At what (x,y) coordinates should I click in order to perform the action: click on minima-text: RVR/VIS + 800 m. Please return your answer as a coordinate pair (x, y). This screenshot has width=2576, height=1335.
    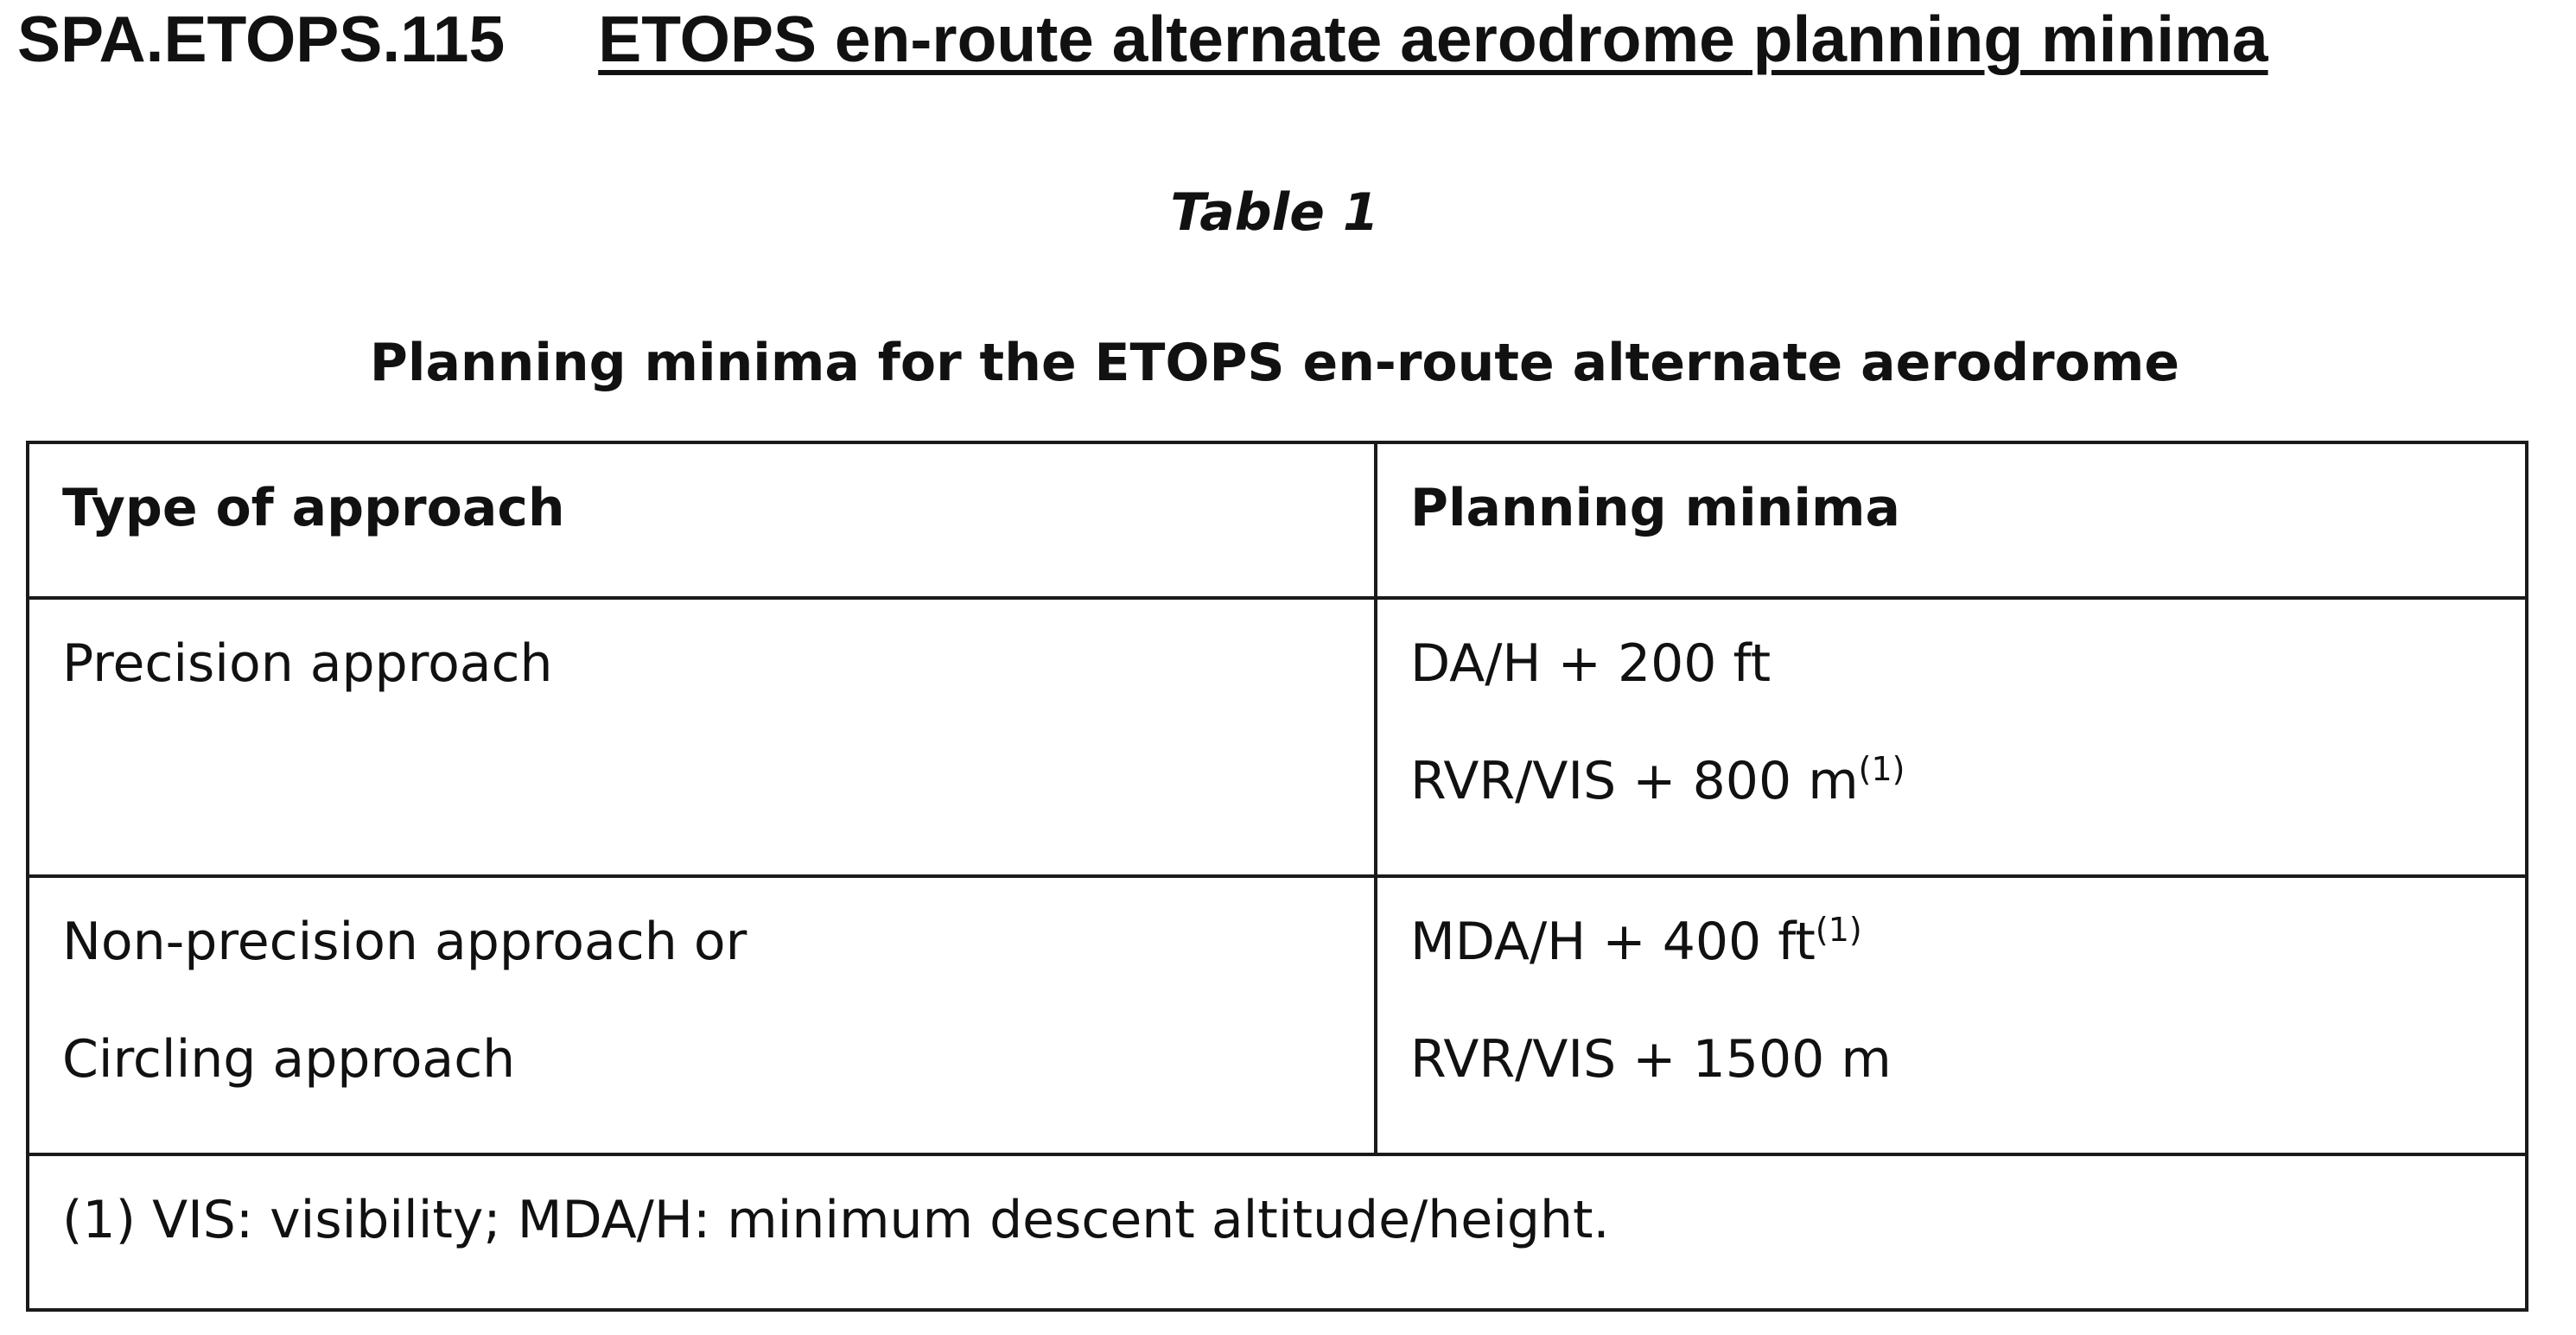
    Looking at the image, I should click on (1634, 781).